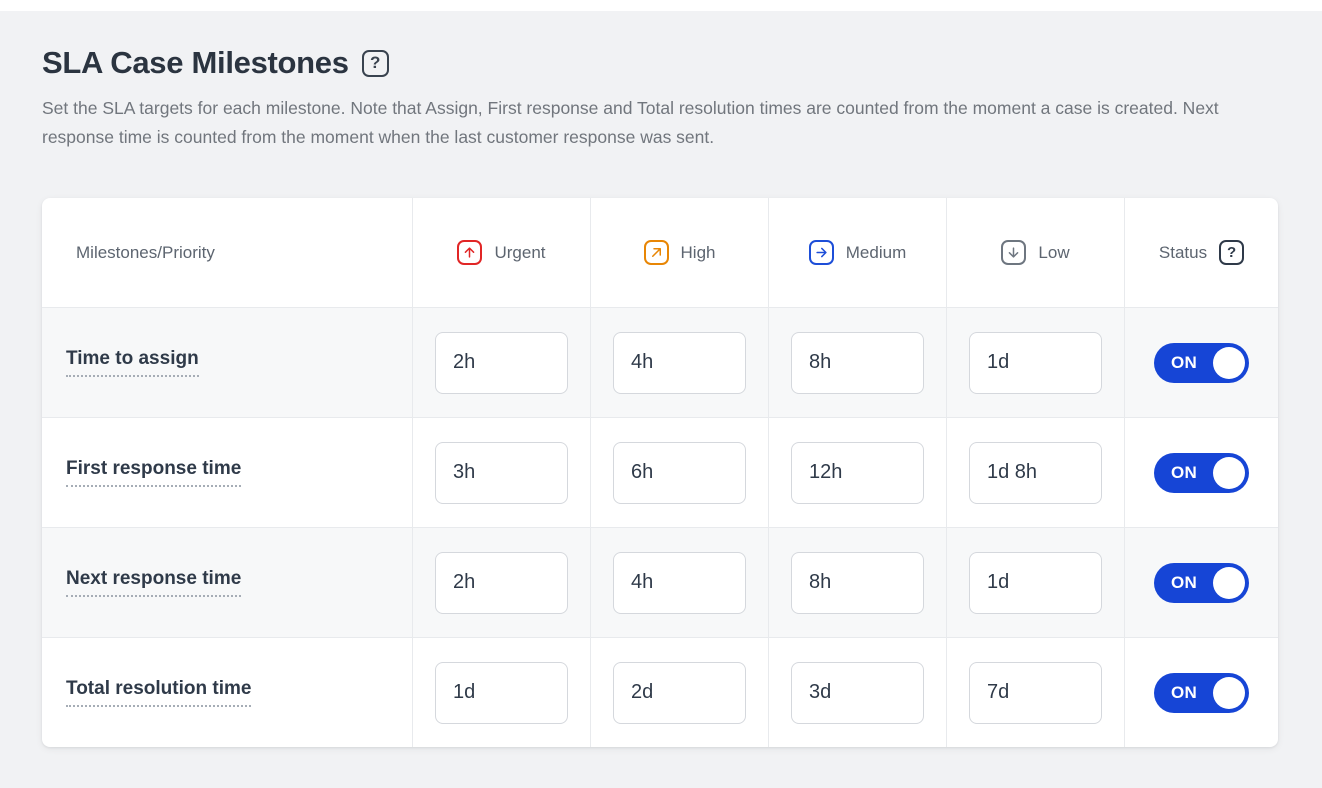 The image size is (1322, 788). What do you see at coordinates (1035, 472) in the screenshot?
I see `first-response-low-input` at bounding box center [1035, 472].